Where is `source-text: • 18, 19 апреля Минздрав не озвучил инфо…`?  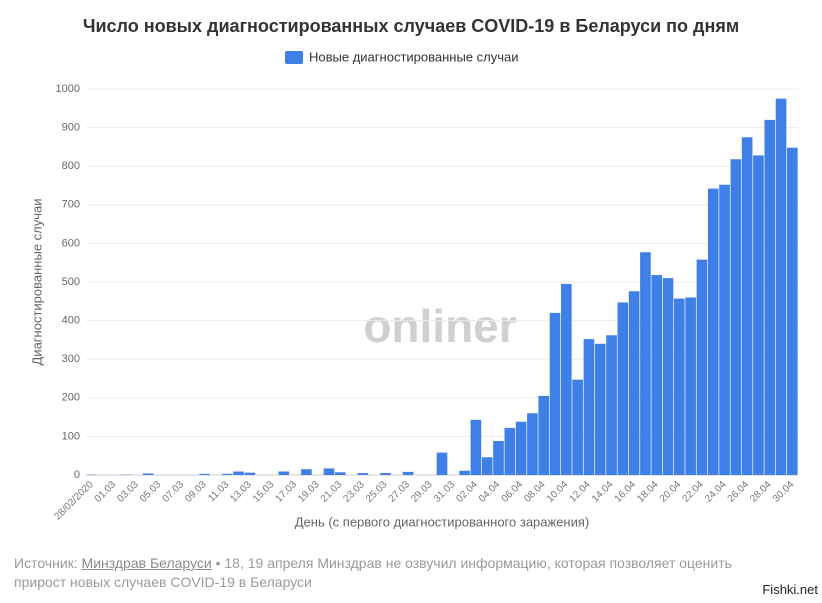
source-text: • 18, 19 апреля Минздрав не озвучил инфо… is located at coordinates (373, 572).